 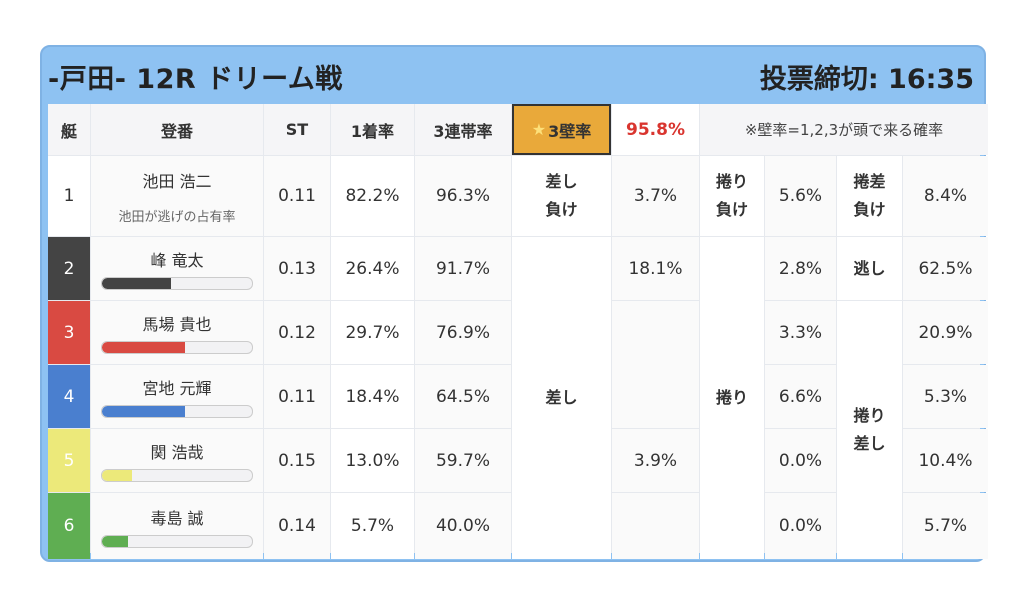 I want to click on win-rate: 5.7%, so click(x=372, y=526).